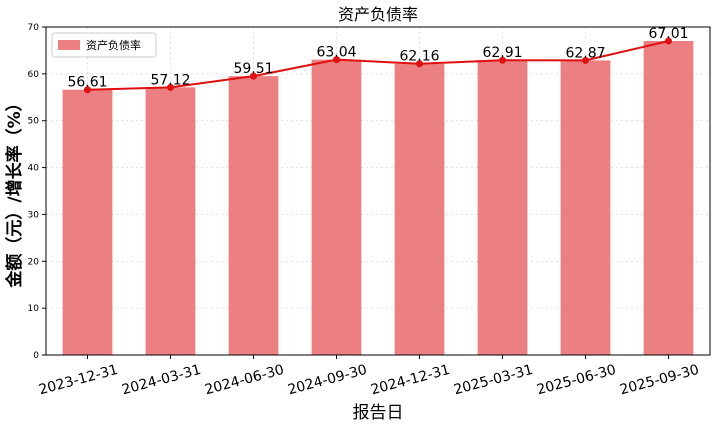  Describe the element at coordinates (34, 28) in the screenshot. I see `y-tick-label: 70` at that location.